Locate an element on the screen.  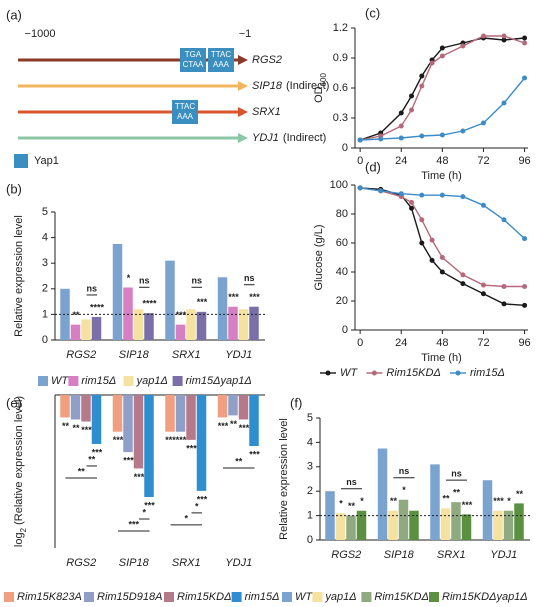
y-tick-label: 0 is located at coordinates (45, 340).